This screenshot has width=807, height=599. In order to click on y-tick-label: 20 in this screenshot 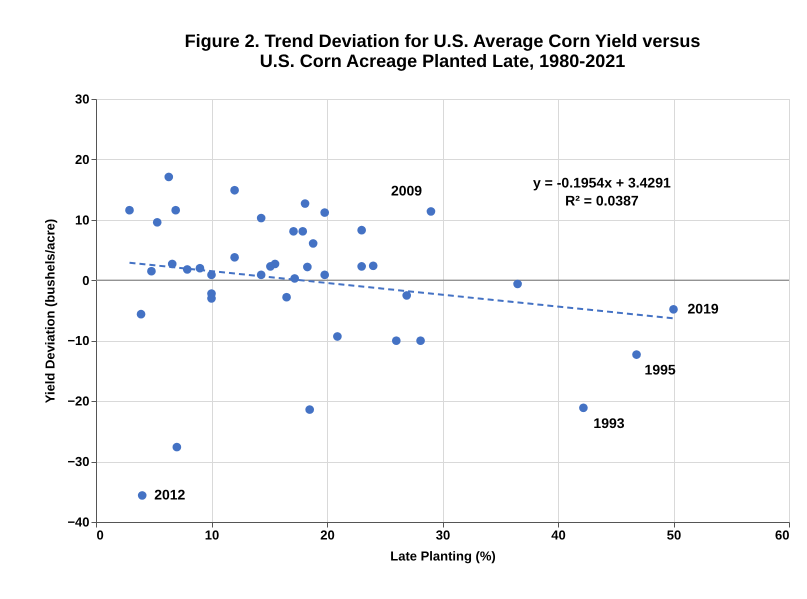, I will do `click(82, 159)`.